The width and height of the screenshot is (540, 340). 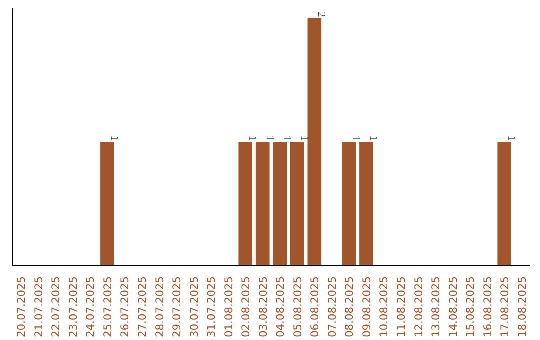 I want to click on x-tick-label: 26.07.2025, so click(x=125, y=307).